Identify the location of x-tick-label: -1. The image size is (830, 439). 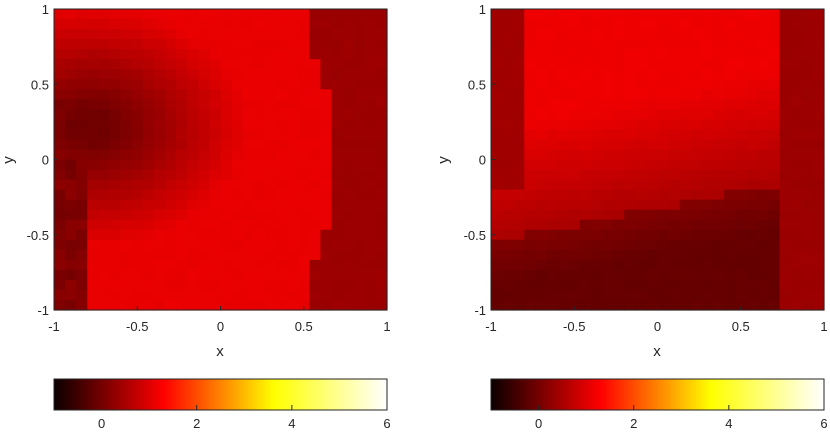
(54, 326).